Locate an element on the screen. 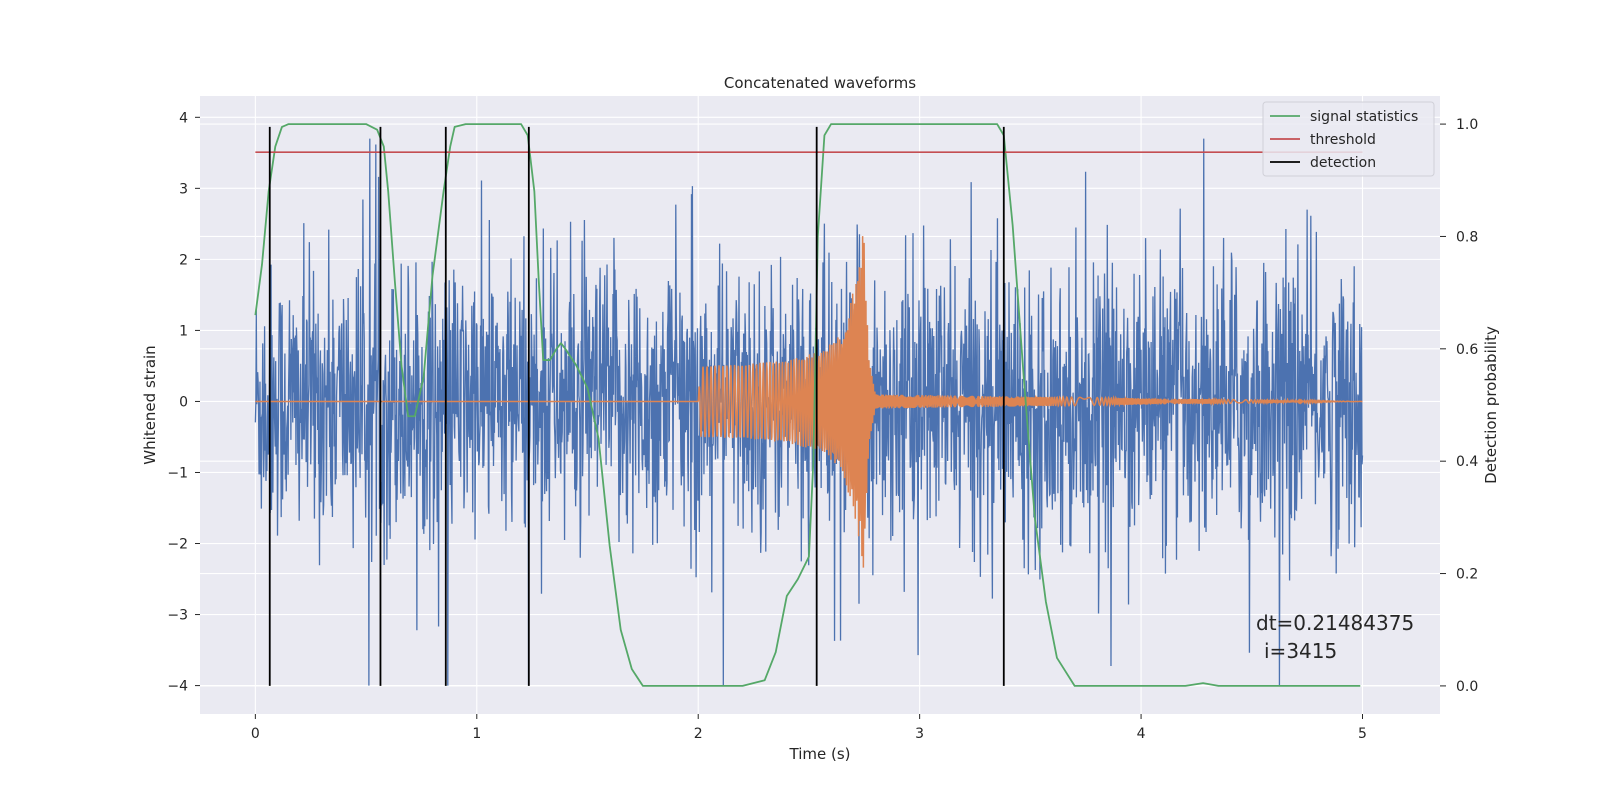 The width and height of the screenshot is (1600, 804). y2-tick-label: 0.6 is located at coordinates (1467, 350).